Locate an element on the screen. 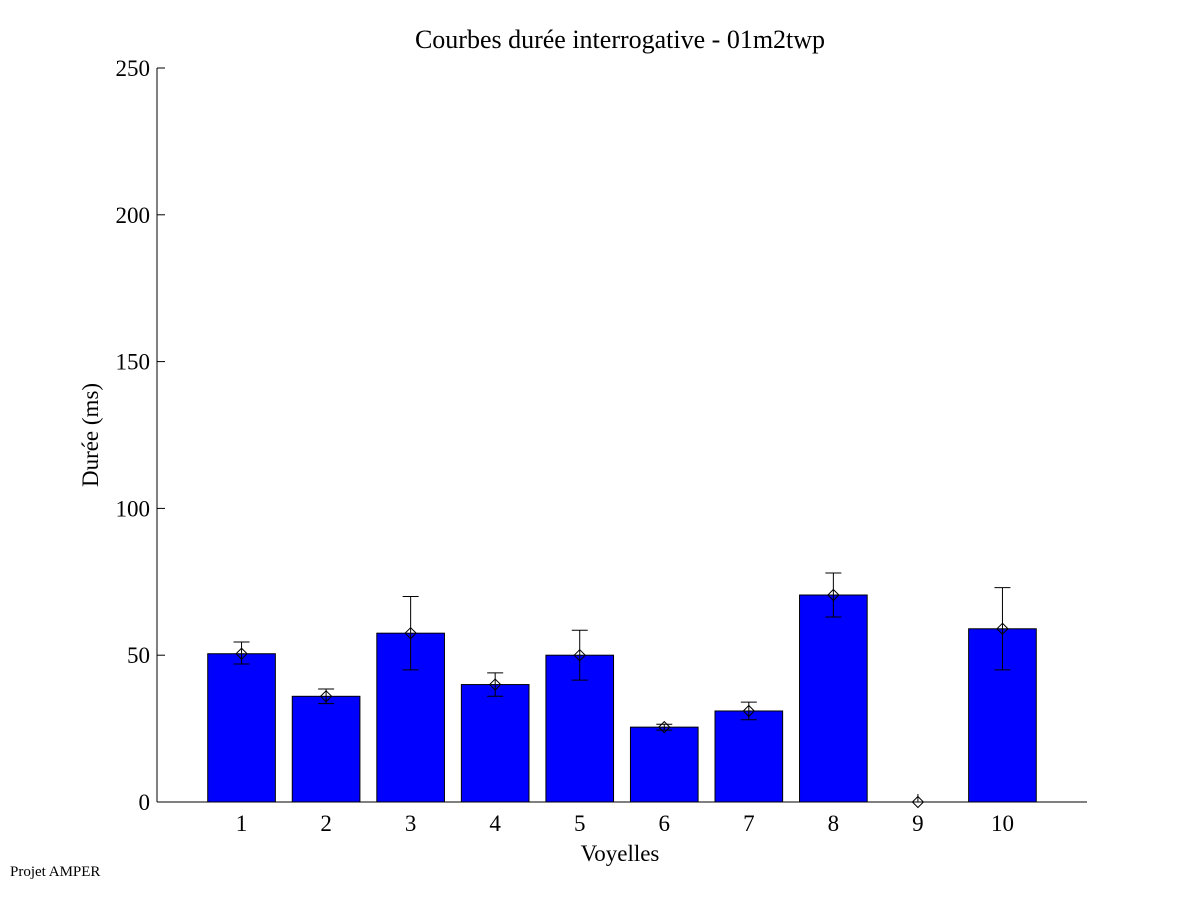  y-tick-label: 150 is located at coordinates (133, 362).